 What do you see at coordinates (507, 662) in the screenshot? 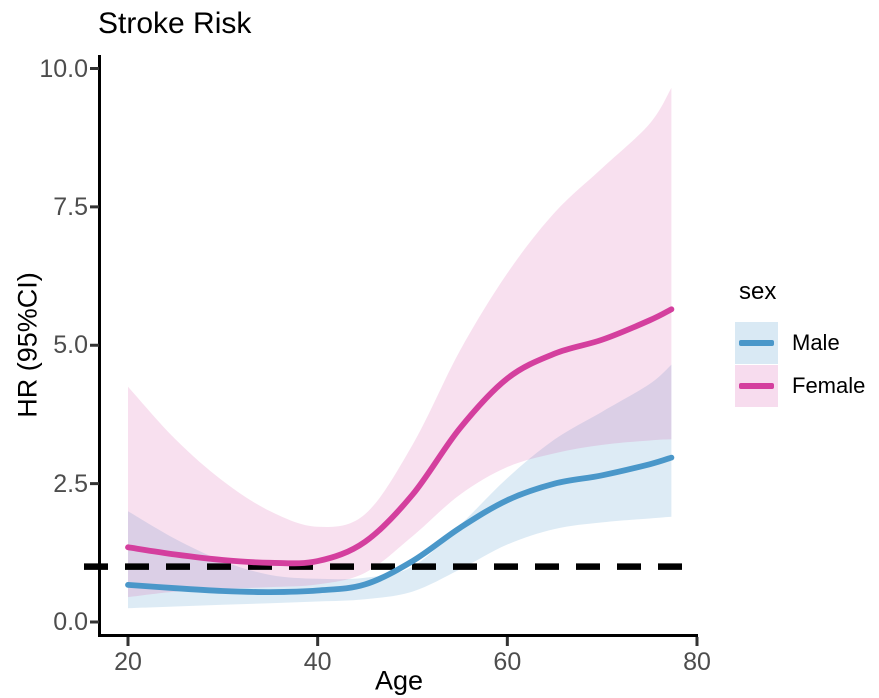
I see `x-tick-label: 60` at bounding box center [507, 662].